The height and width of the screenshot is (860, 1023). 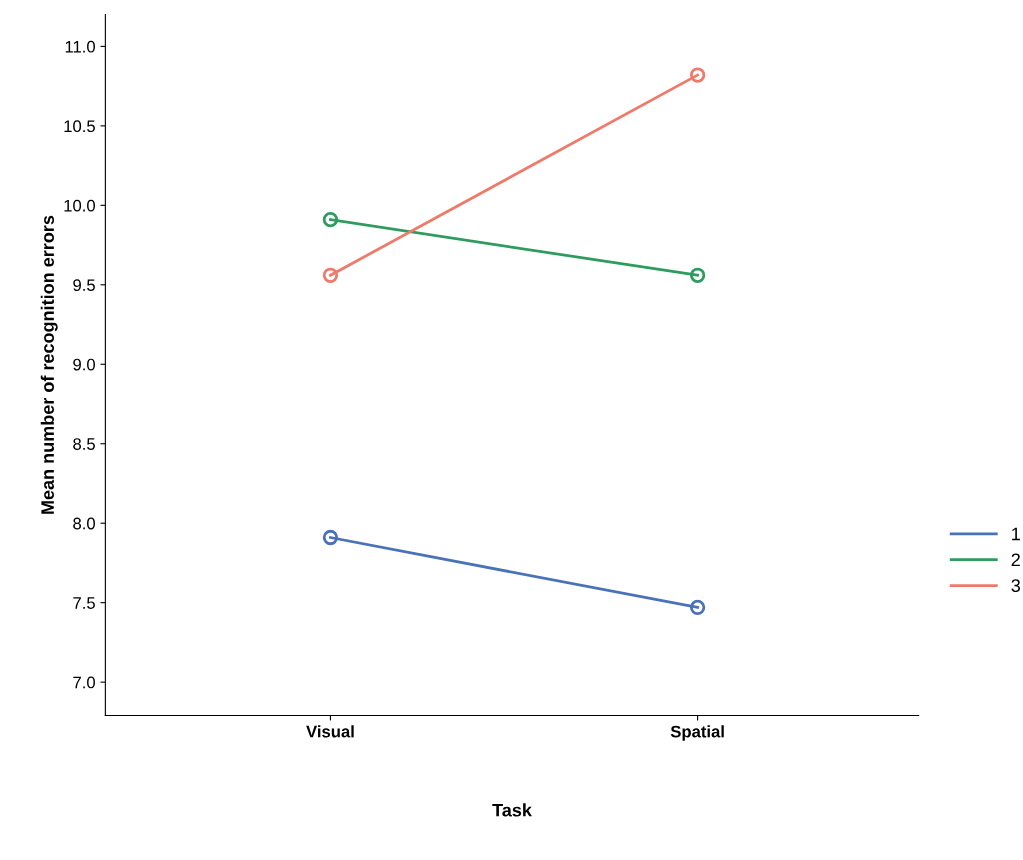 I want to click on y-tick-label: 8.5, so click(x=84, y=444).